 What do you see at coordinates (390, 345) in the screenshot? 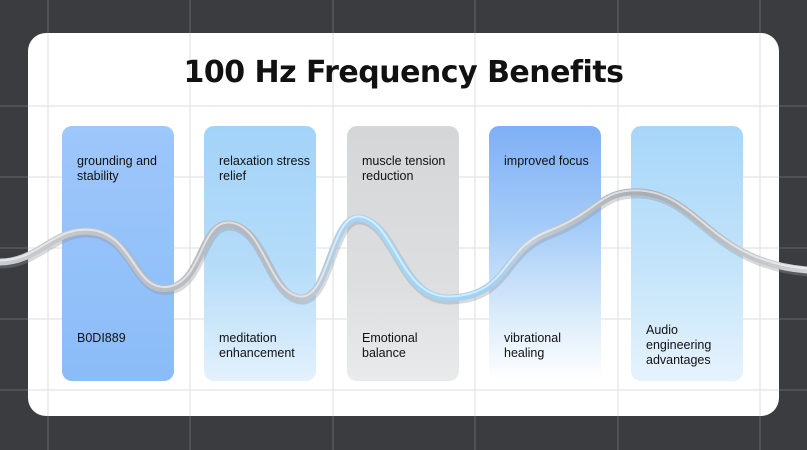
I see `benefit-panel-3-bottom-label: Emotional balance` at bounding box center [390, 345].